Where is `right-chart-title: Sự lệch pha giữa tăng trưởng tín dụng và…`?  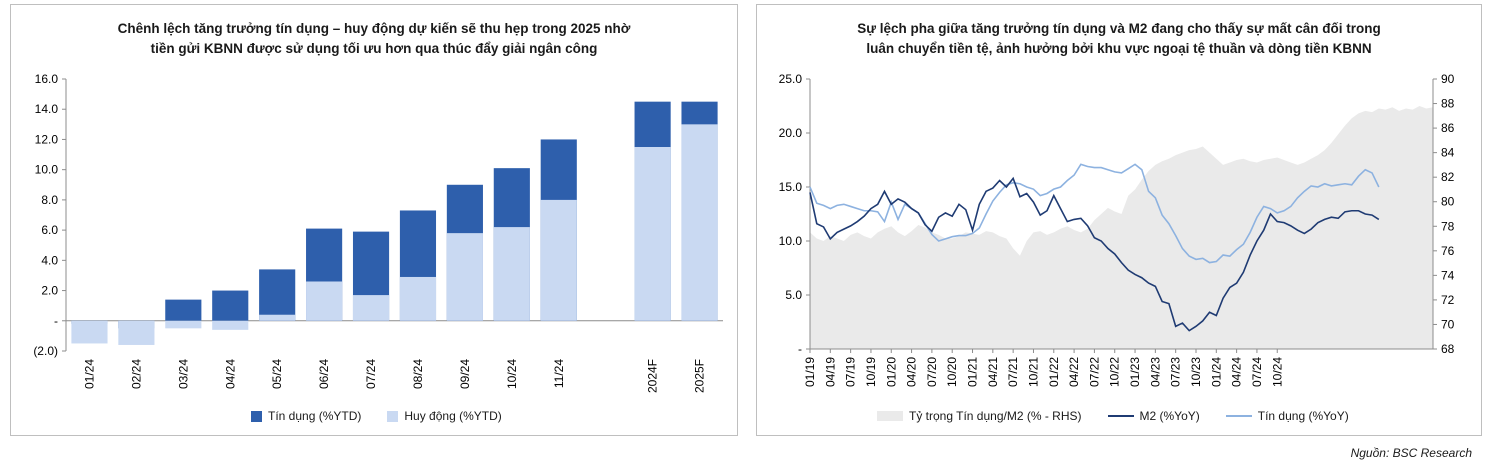
right-chart-title: Sự lệch pha giữa tăng trưởng tín dụng và… is located at coordinates (1119, 39).